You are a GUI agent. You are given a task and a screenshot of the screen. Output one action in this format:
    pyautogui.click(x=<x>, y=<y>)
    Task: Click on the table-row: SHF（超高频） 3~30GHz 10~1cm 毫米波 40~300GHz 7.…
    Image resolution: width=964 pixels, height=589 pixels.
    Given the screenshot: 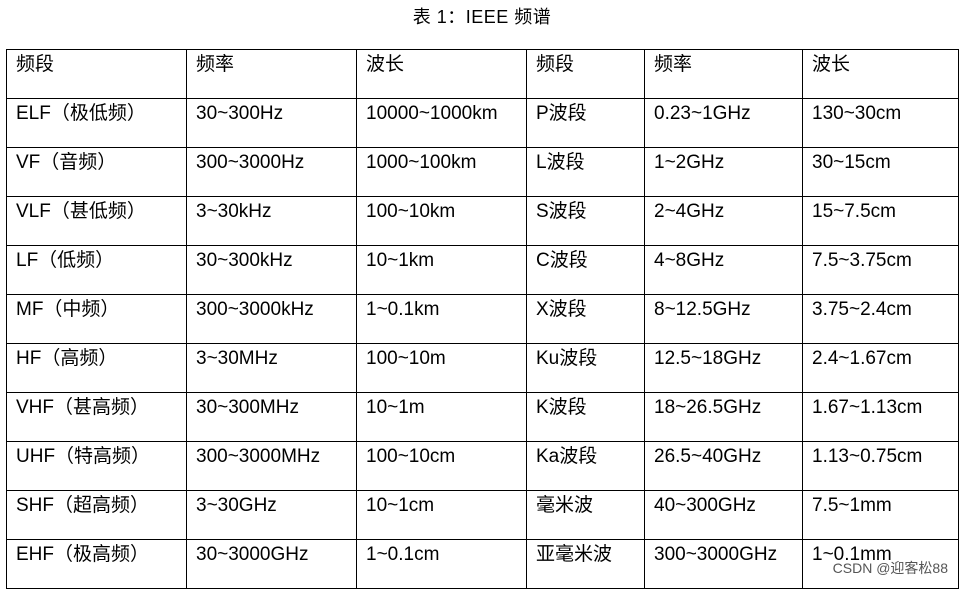 What is the action you would take?
    pyautogui.click(x=482, y=515)
    